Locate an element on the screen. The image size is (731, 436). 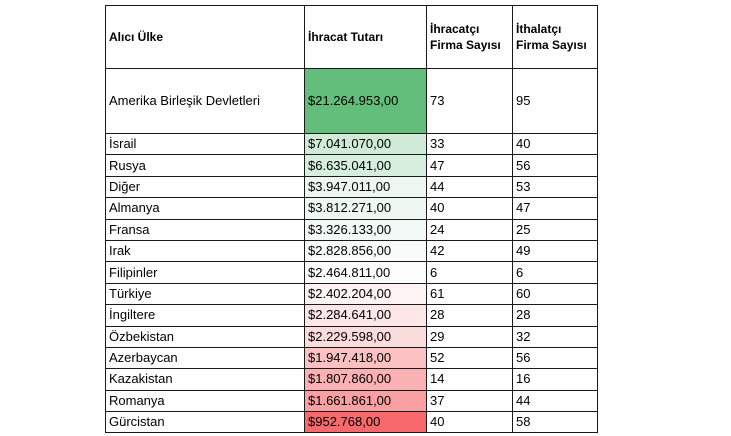
country-cell: Amerika Birleşik Devletleri is located at coordinates (205, 101).